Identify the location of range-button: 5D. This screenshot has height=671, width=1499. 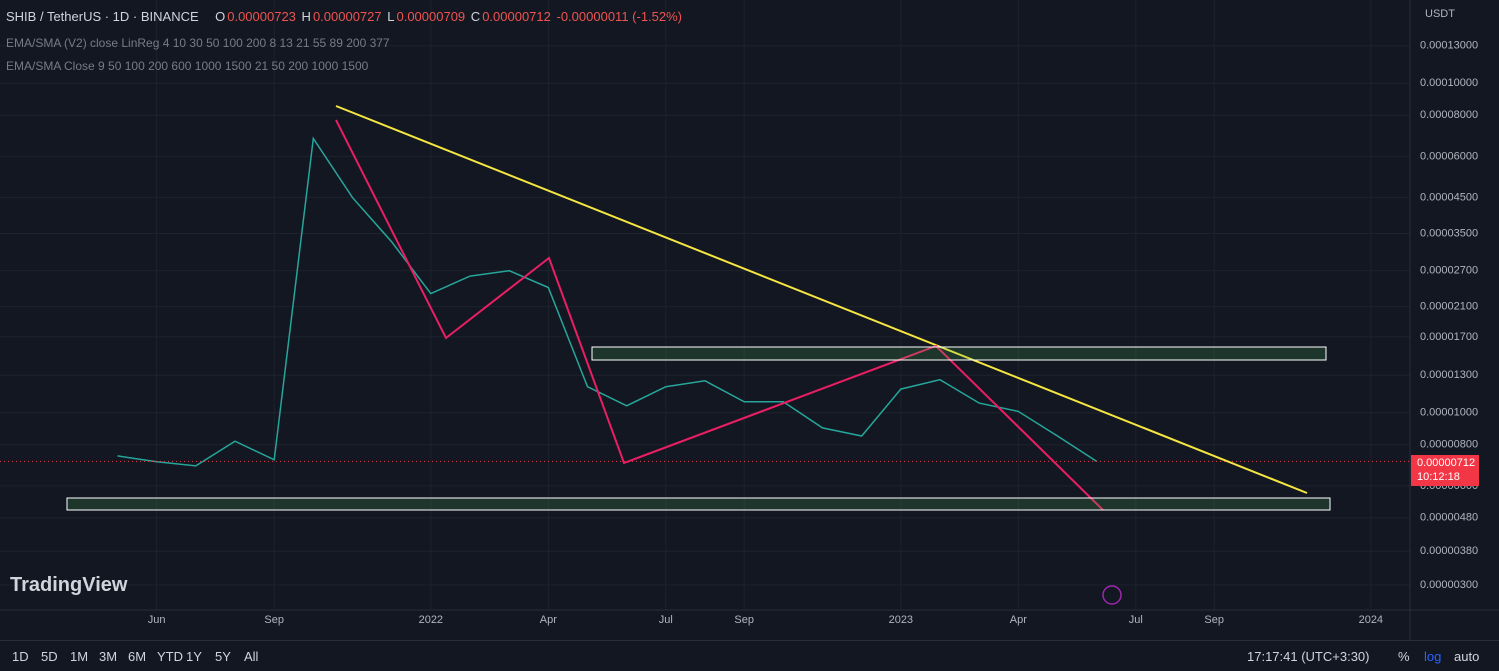
(49, 656).